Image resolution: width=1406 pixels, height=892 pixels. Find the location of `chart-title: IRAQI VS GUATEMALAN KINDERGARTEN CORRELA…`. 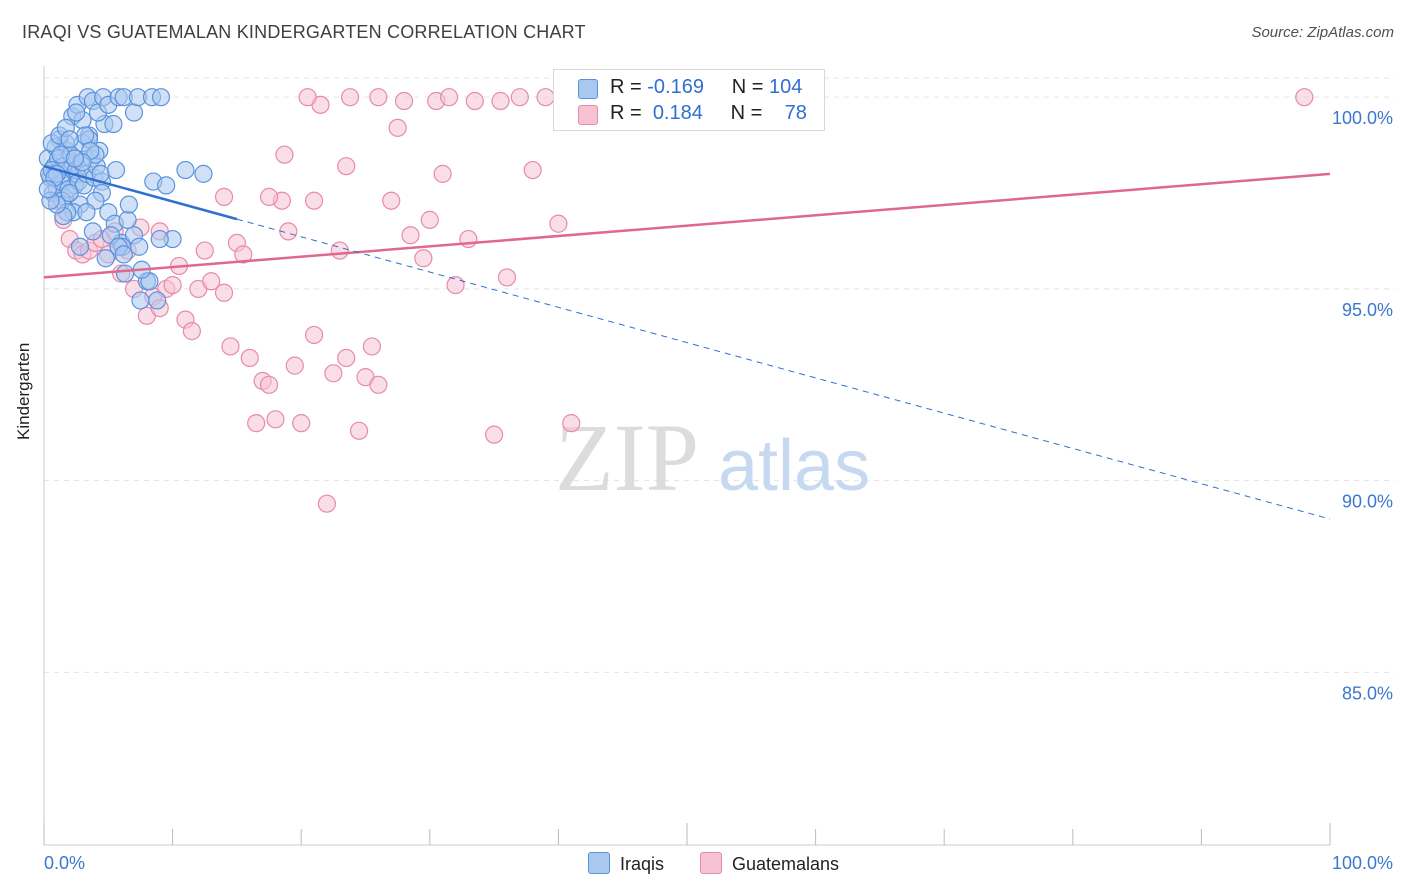

chart-title: IRAQI VS GUATEMALAN KINDERGARTEN CORRELA… is located at coordinates (304, 32).